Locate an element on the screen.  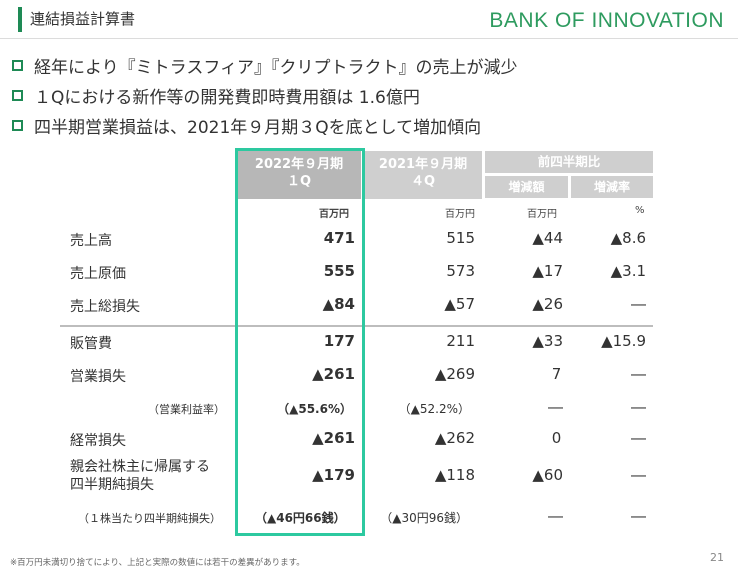
row-label-net-loss-line2: 四半期純損失 is located at coordinates (112, 485).